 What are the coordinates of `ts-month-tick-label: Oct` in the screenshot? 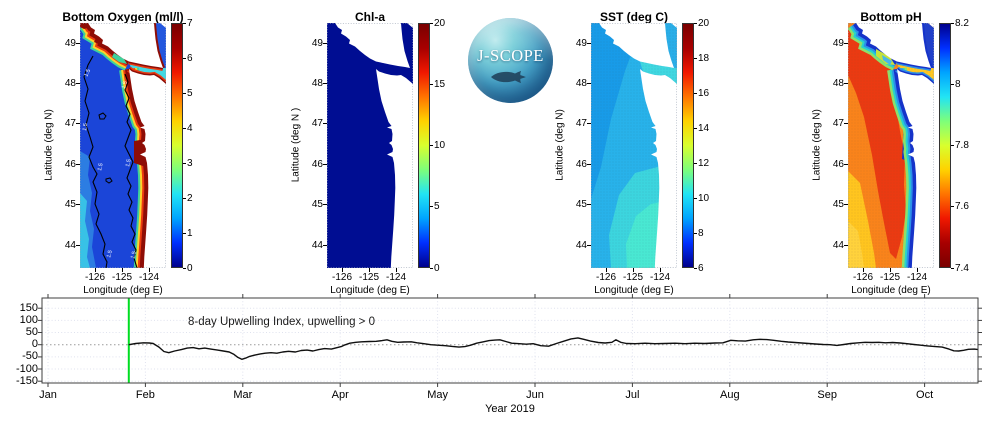 It's located at (925, 395).